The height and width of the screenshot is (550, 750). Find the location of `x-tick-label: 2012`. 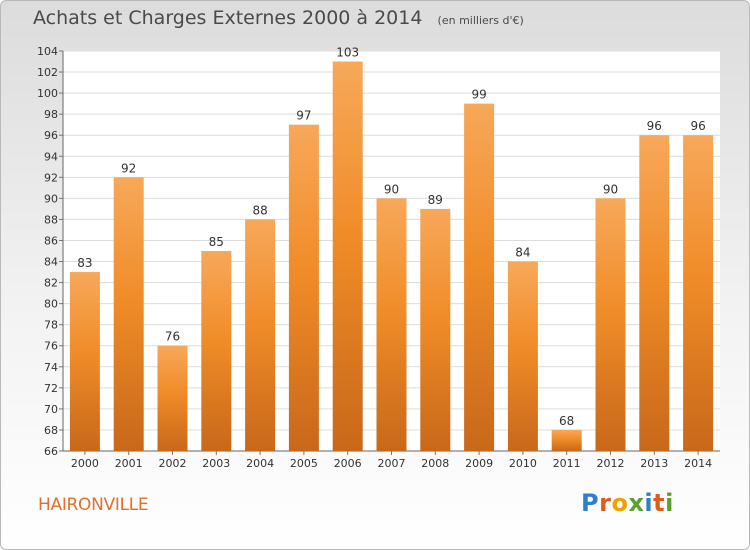

x-tick-label: 2012 is located at coordinates (611, 463).